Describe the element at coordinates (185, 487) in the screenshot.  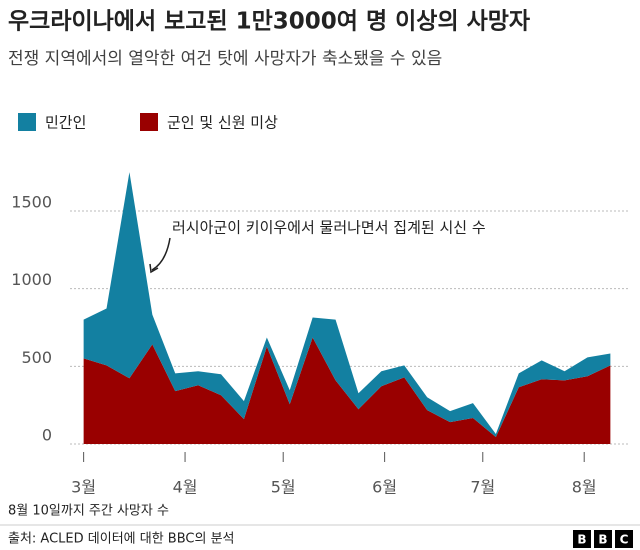
I see `x-tick-label: 4월` at that location.